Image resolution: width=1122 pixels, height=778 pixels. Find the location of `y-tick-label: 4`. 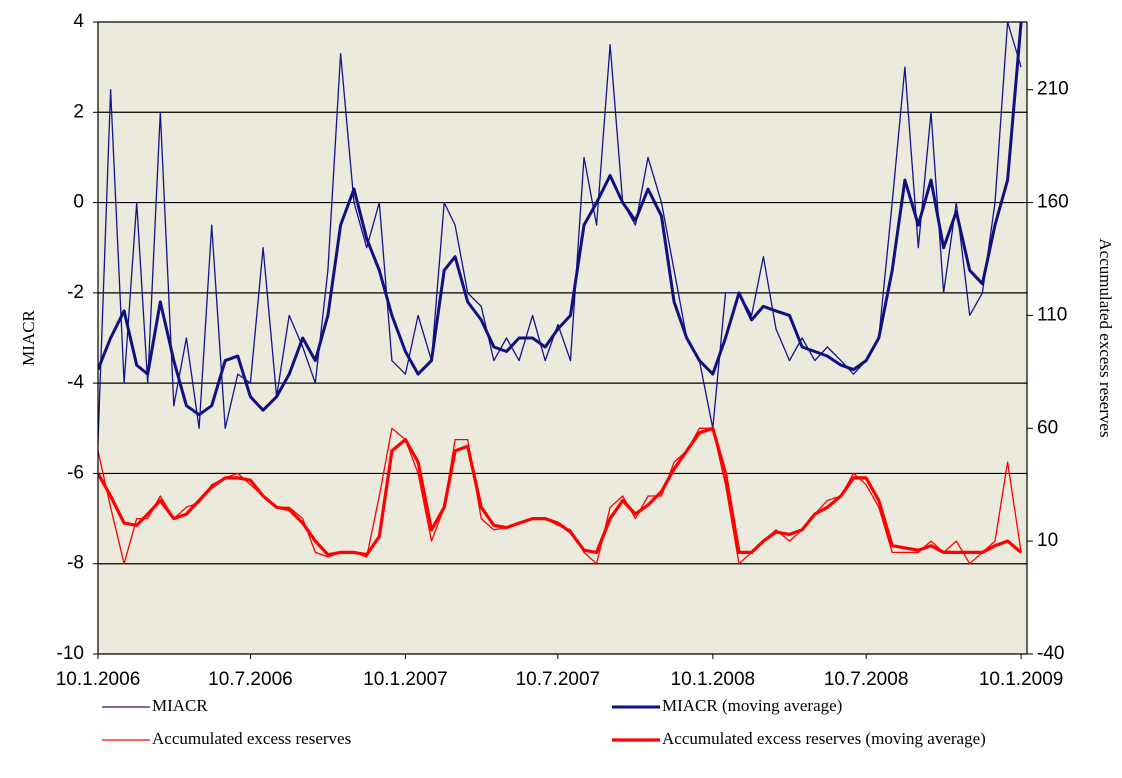

y-tick-label: 4 is located at coordinates (78, 21).